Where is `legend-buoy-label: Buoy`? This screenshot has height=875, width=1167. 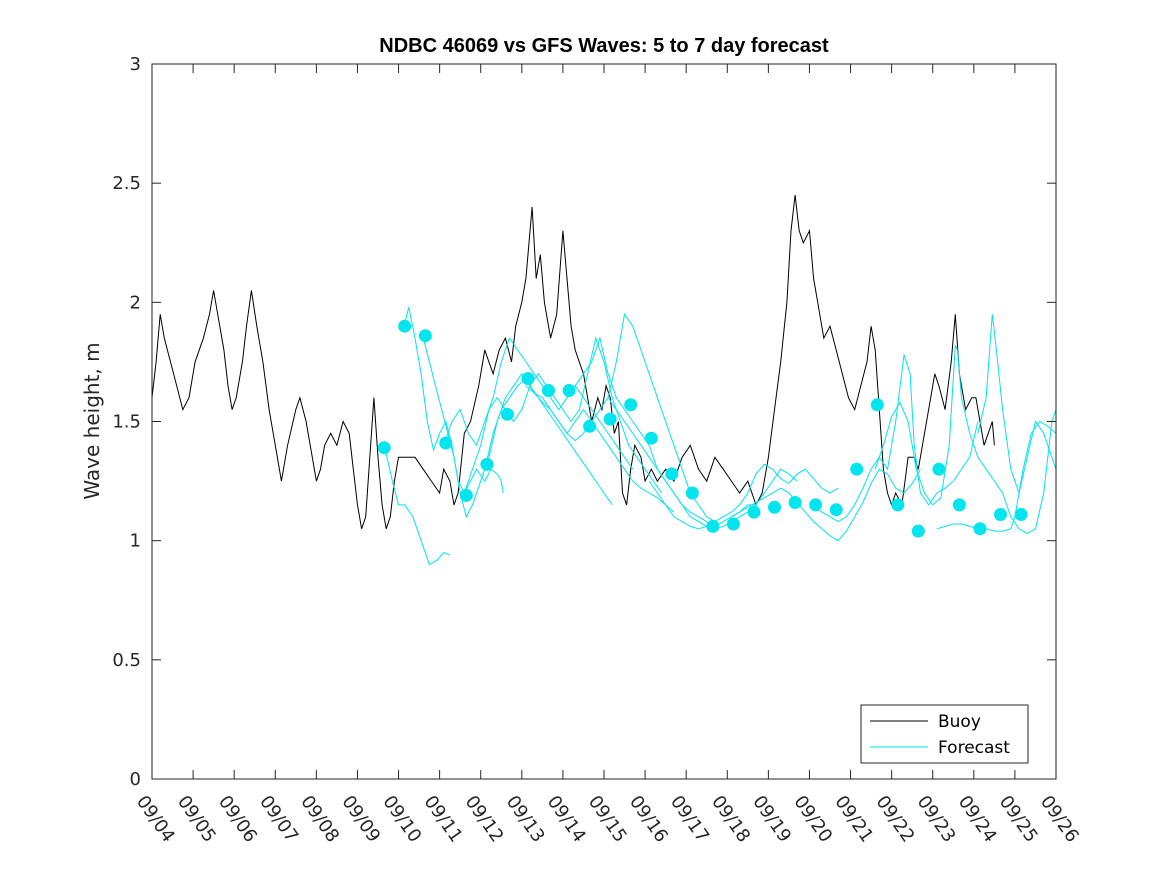
legend-buoy-label: Buoy is located at coordinates (959, 722).